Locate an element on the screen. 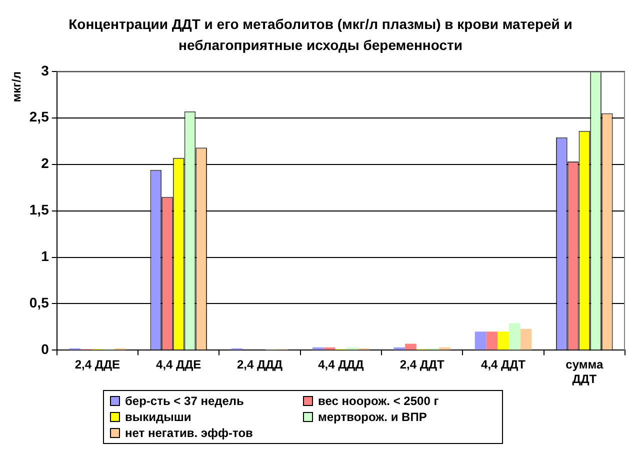  legend-label: бер-сть < 37 недель is located at coordinates (184, 401).